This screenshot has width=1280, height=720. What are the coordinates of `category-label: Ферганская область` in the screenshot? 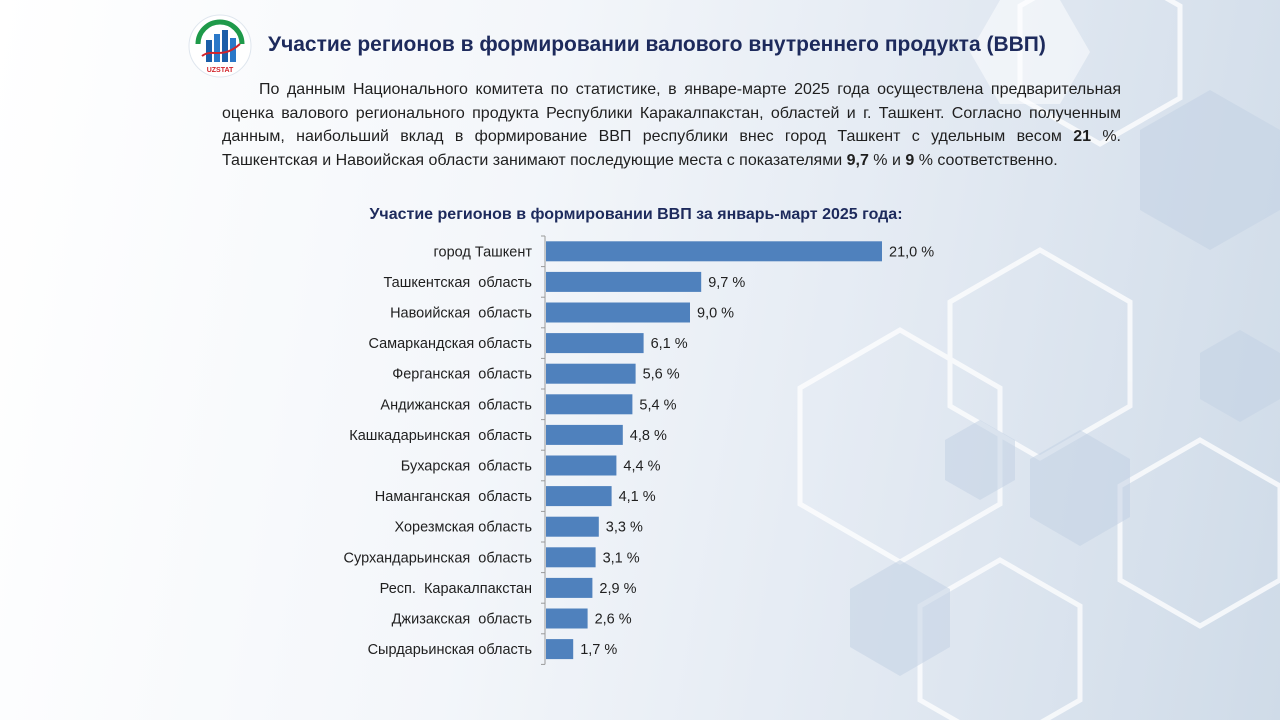 It's located at (462, 375).